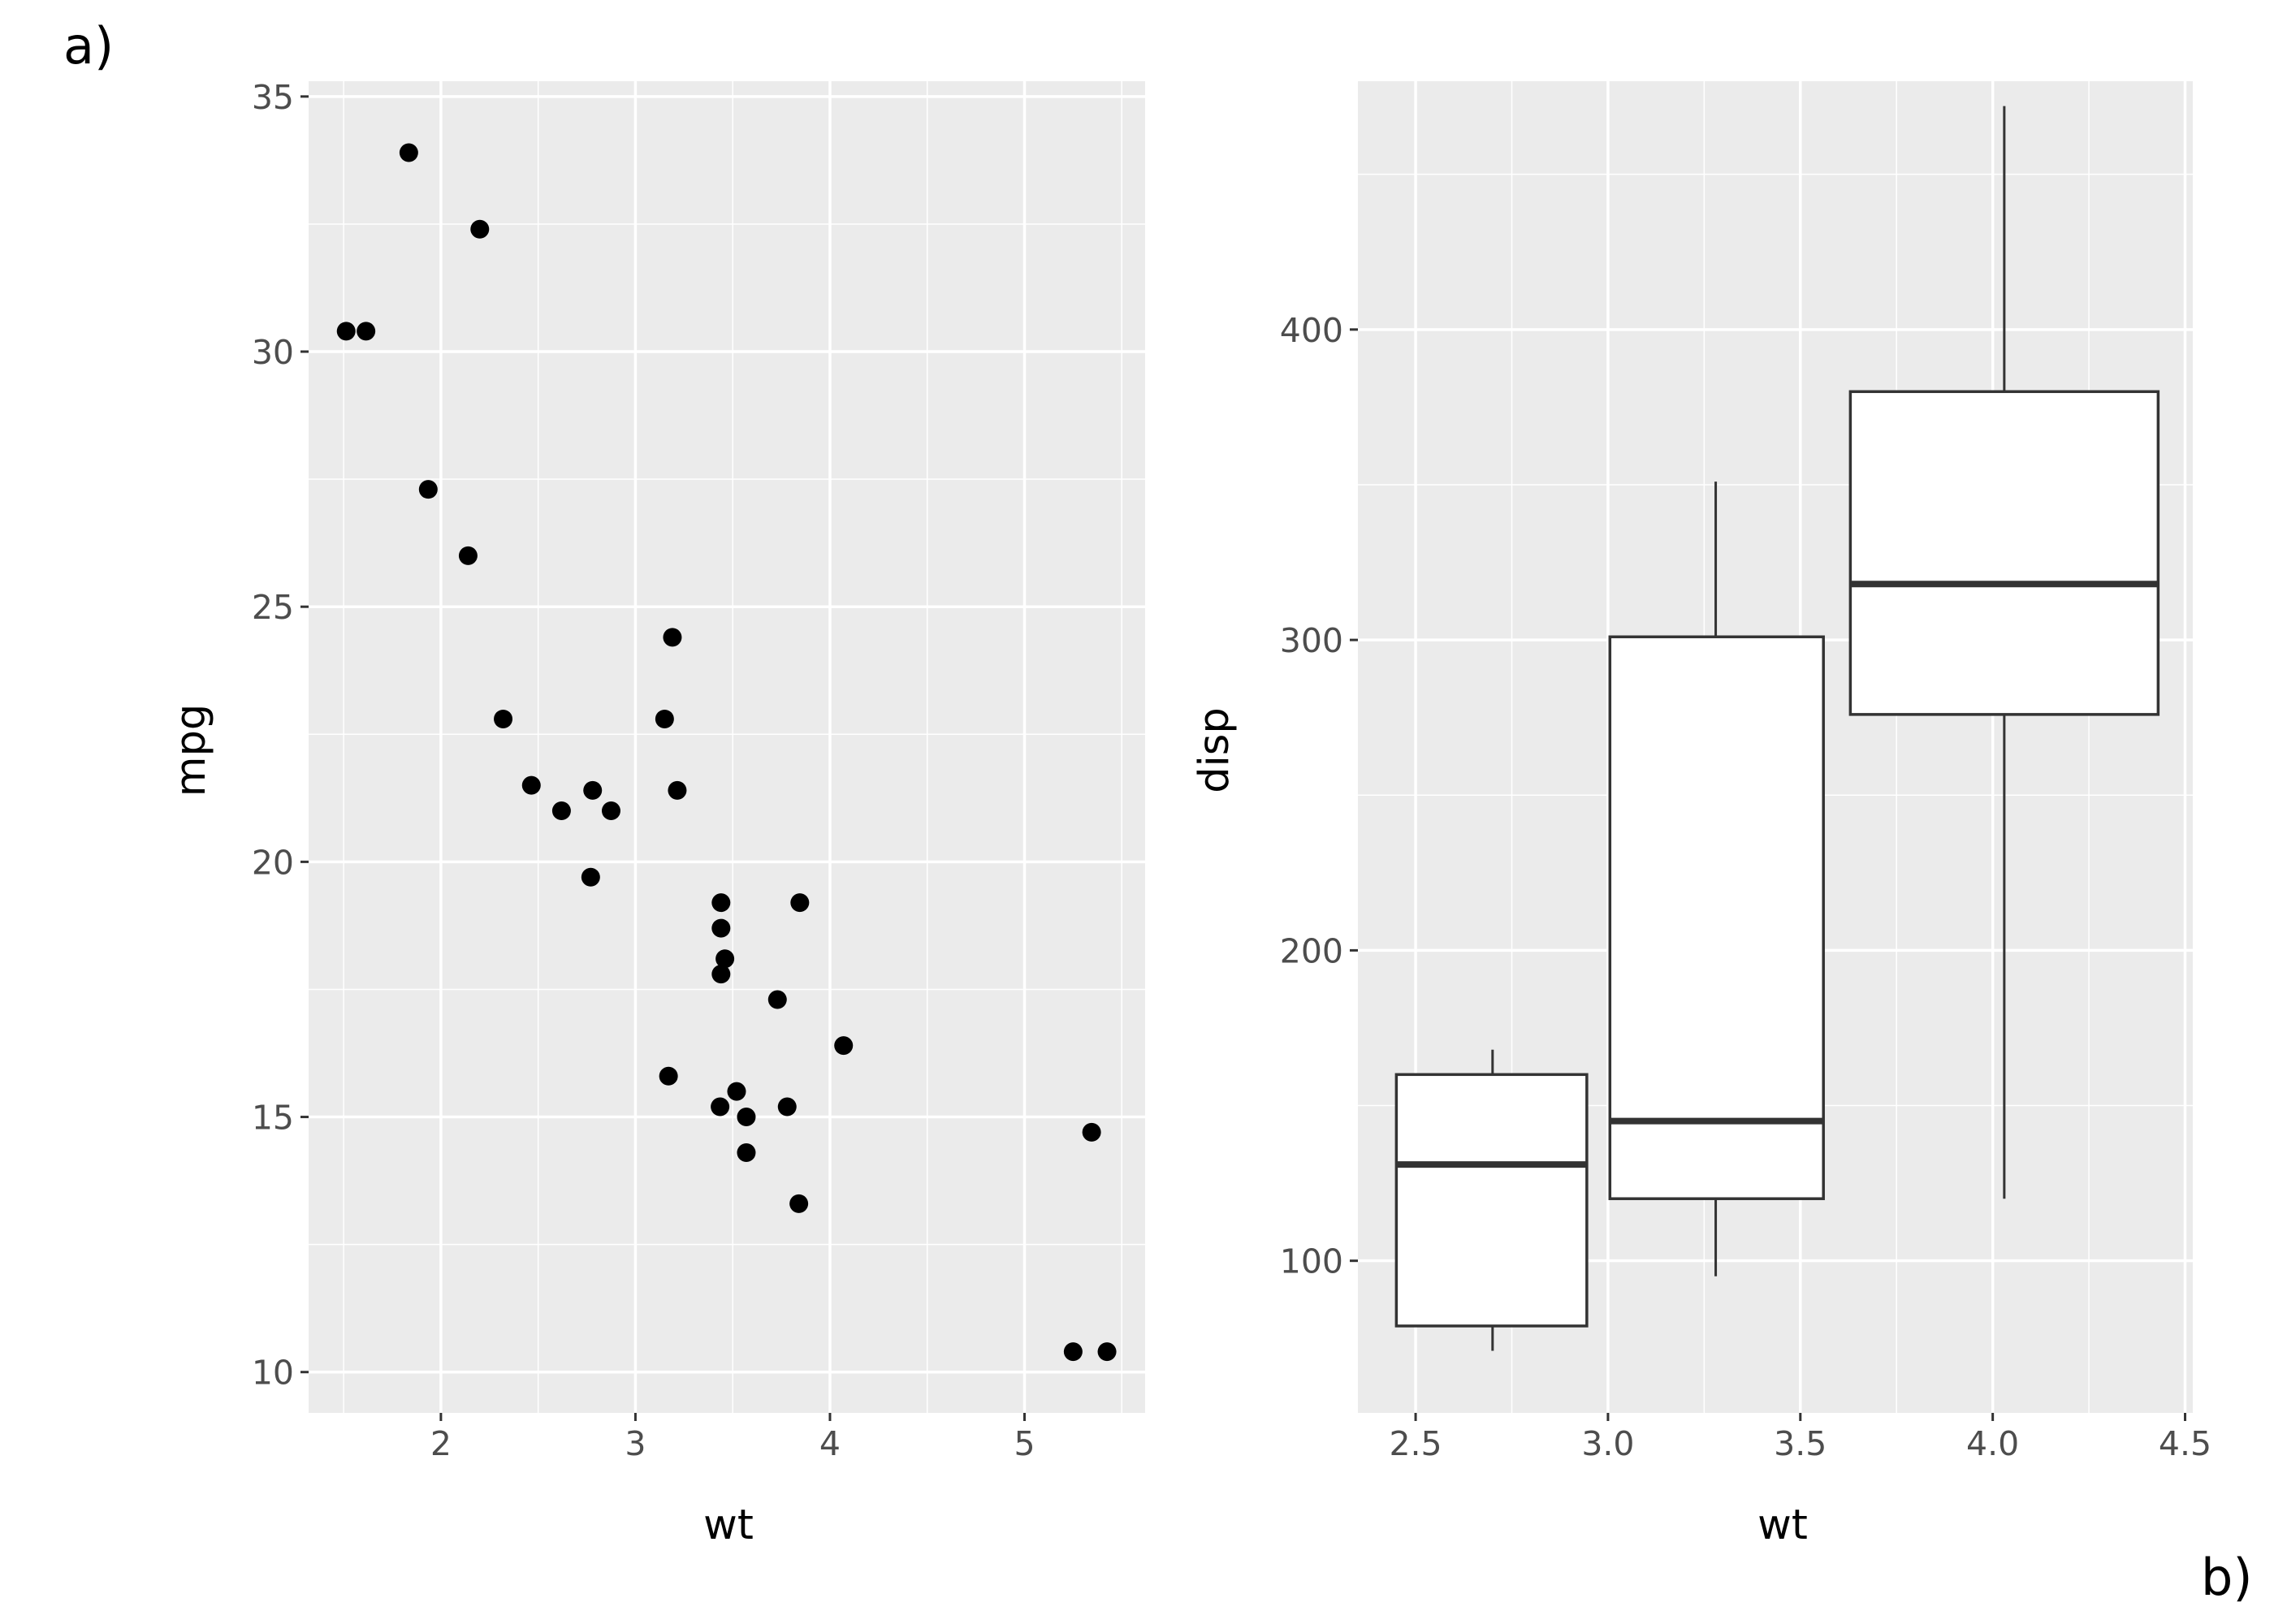 The width and height of the screenshot is (2274, 1624). I want to click on boxplot-x-axis-title: wt, so click(1783, 1525).